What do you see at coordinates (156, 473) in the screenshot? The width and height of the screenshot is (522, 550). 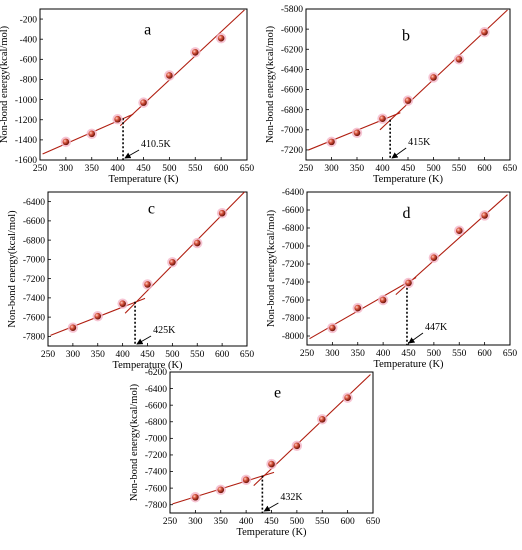 I see `y-tick-label: -7400` at bounding box center [156, 473].